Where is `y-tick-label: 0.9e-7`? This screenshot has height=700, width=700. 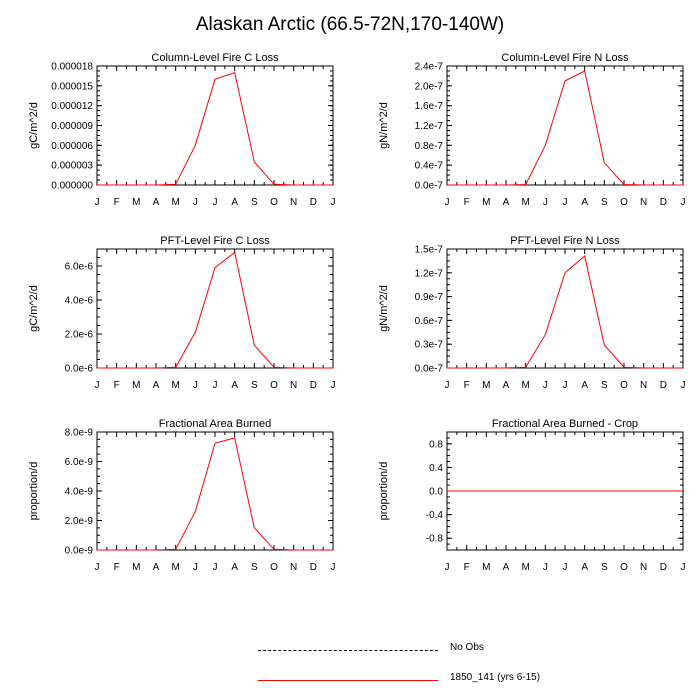
y-tick-label: 0.9e-7 is located at coordinates (429, 297).